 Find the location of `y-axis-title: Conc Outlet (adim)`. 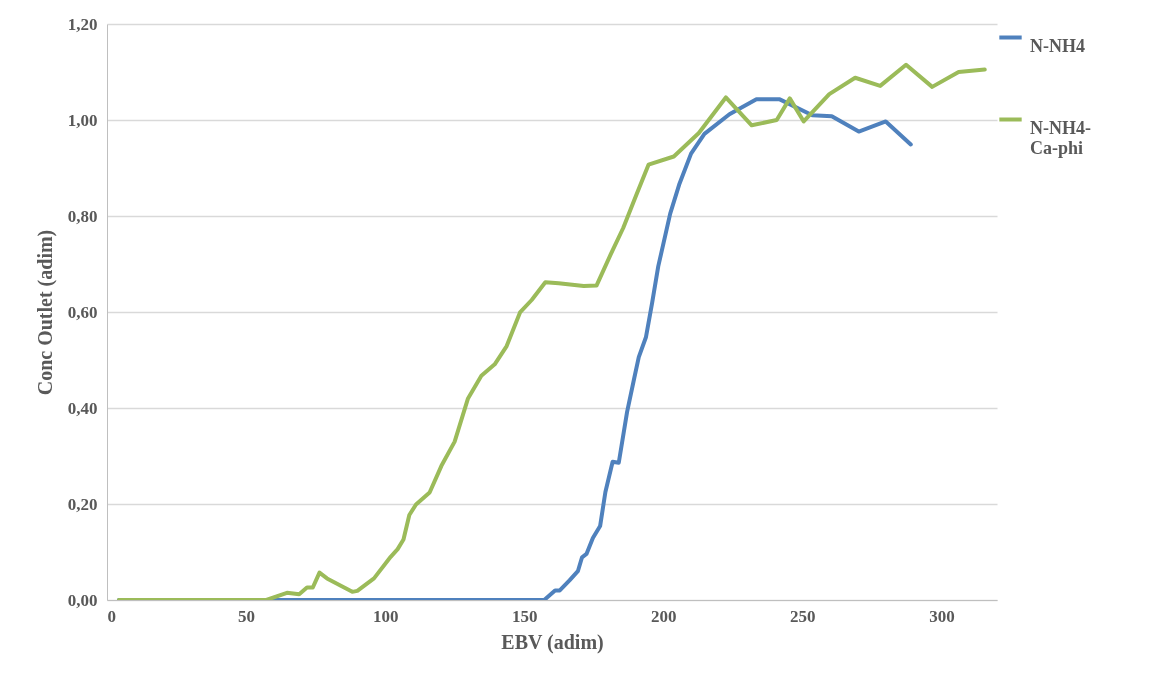

y-axis-title: Conc Outlet (adim) is located at coordinates (45, 312).